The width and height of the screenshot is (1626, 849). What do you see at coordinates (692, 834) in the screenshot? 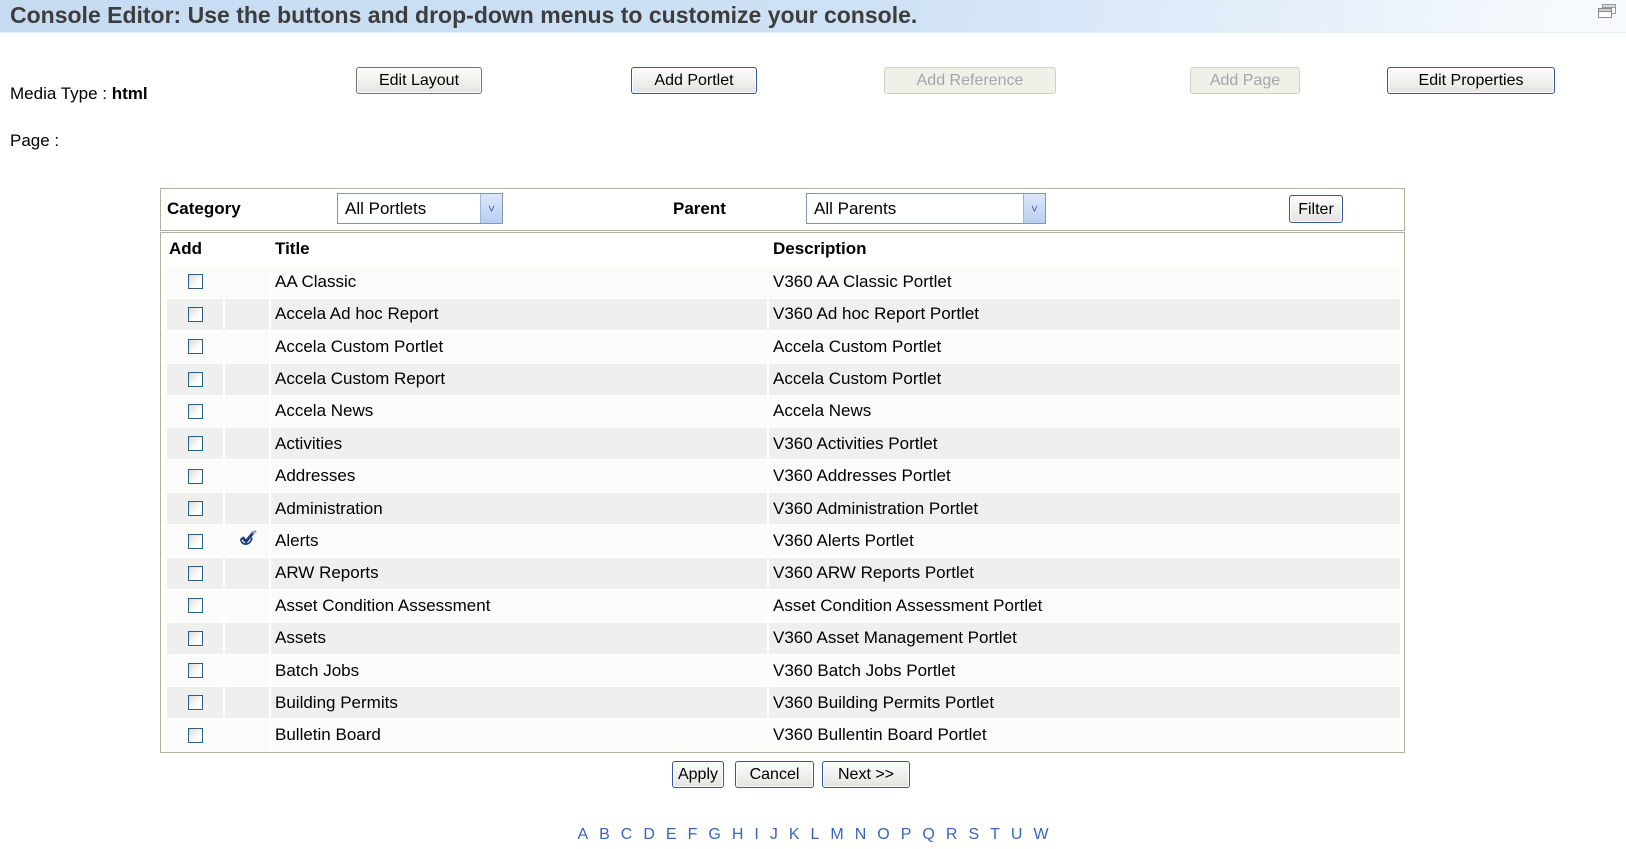
I see `alphabet-link-f: F` at bounding box center [692, 834].